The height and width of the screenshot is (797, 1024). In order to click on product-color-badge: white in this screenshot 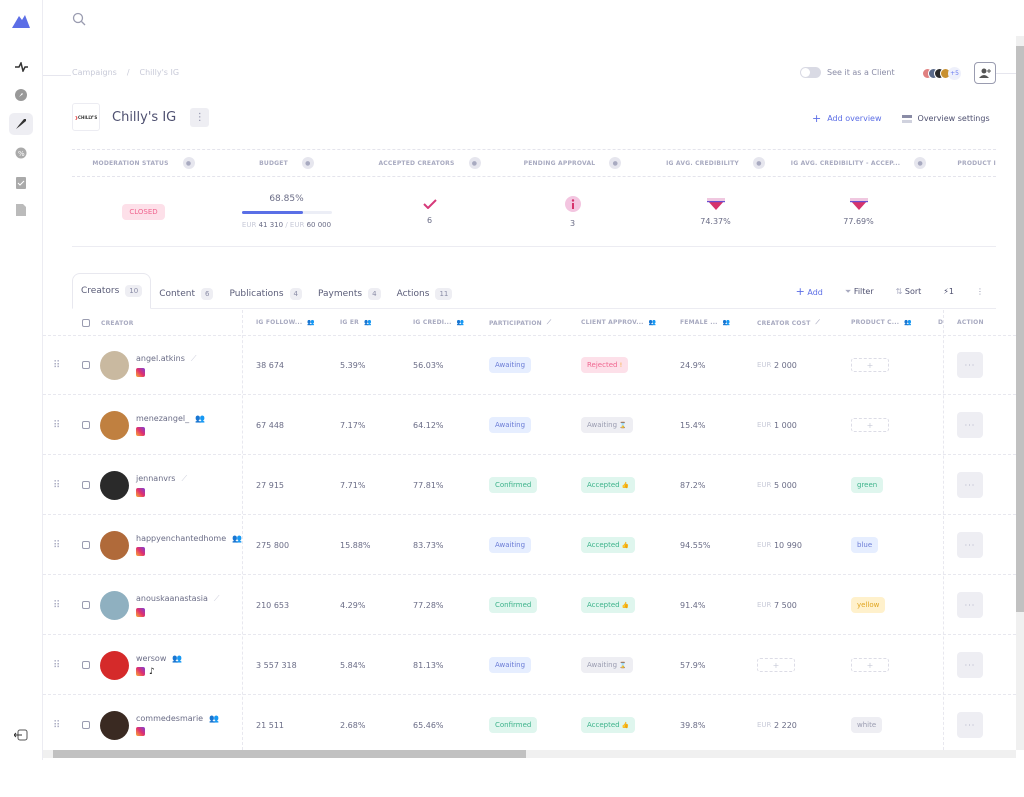, I will do `click(867, 725)`.